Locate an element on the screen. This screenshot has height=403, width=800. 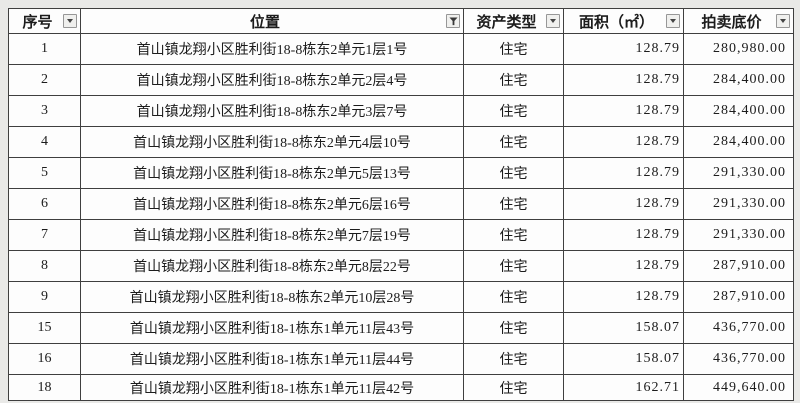
header-location-label: 位置 is located at coordinates (264, 22).